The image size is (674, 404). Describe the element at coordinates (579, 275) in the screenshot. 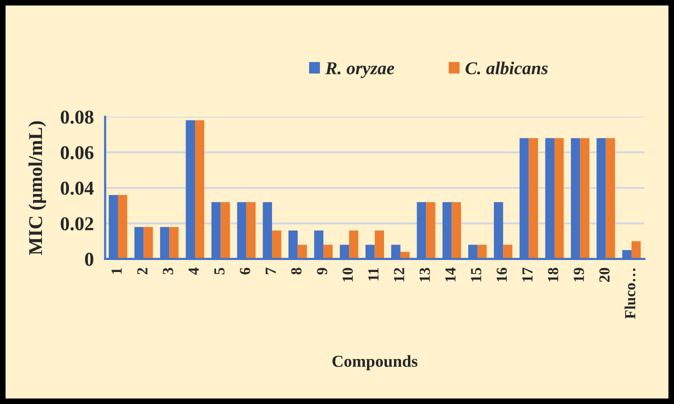

I see `x-tick-label: 19` at that location.